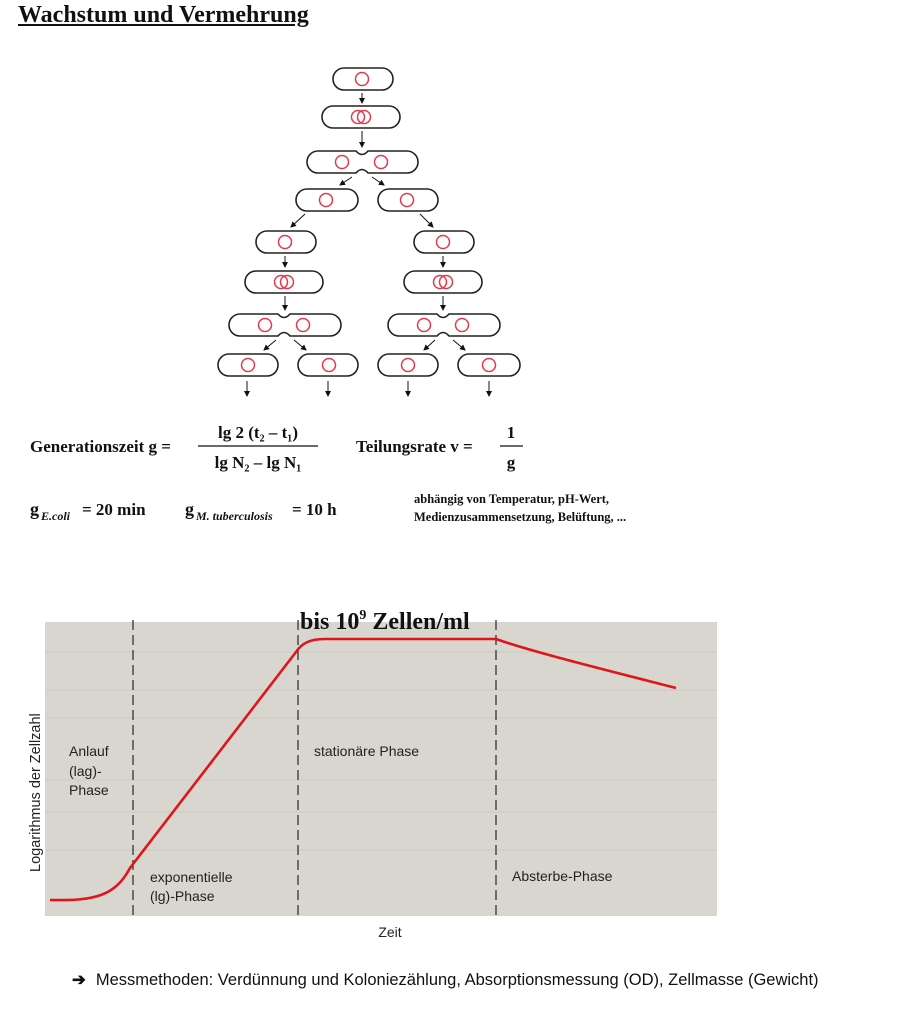 This screenshot has width=906, height=1024. What do you see at coordinates (34, 509) in the screenshot?
I see `ecoli-g-symbol: g` at bounding box center [34, 509].